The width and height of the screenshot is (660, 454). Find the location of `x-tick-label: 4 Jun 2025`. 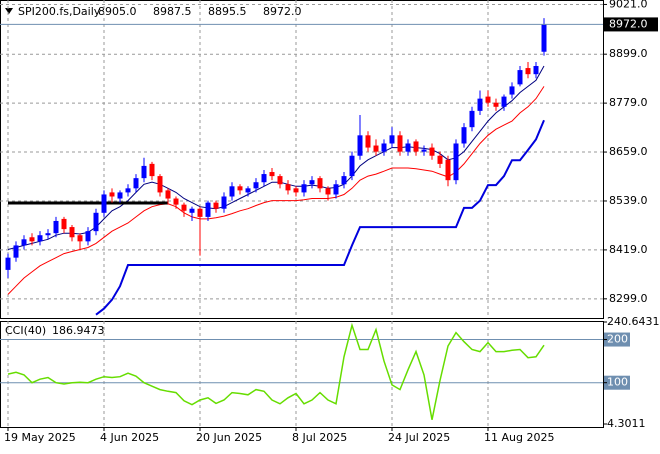

x-tick-label: 4 Jun 2025 is located at coordinates (129, 437).